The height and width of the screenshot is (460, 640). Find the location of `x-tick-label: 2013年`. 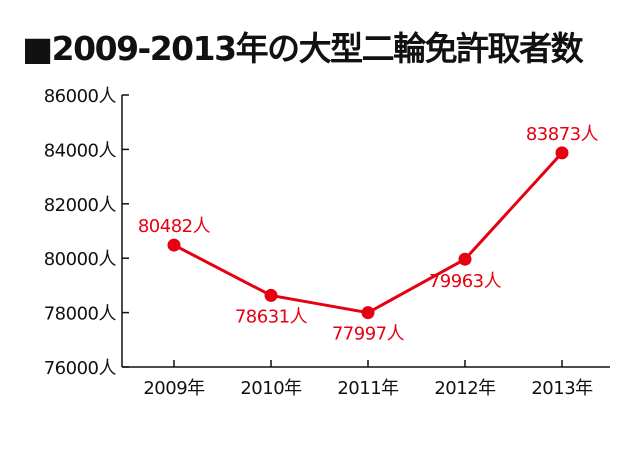

x-tick-label: 2013年 is located at coordinates (562, 388).